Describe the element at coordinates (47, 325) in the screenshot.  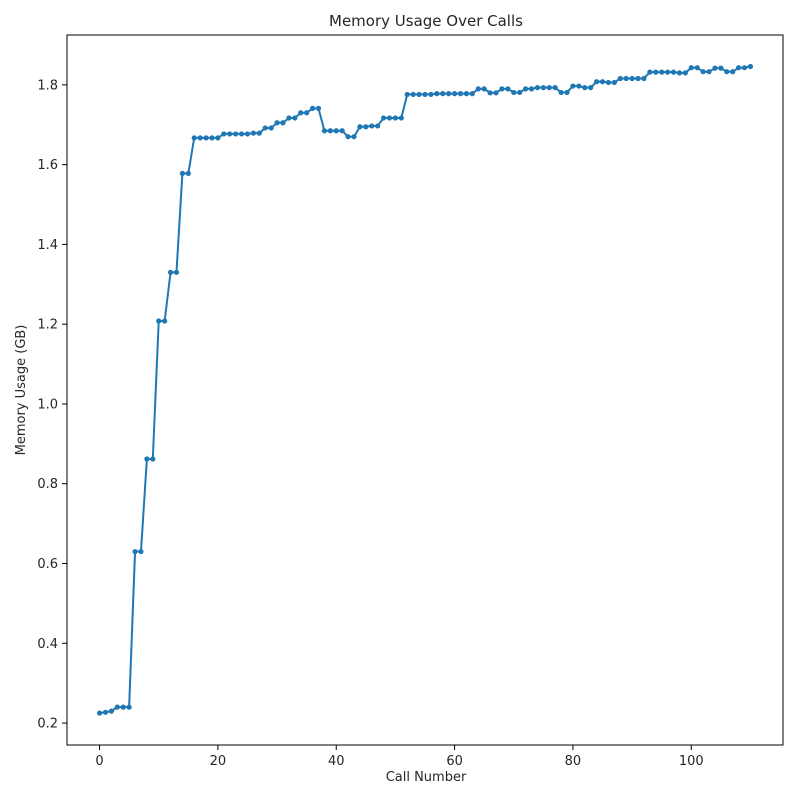
I see `y-tick-label: 1.2` at that location.